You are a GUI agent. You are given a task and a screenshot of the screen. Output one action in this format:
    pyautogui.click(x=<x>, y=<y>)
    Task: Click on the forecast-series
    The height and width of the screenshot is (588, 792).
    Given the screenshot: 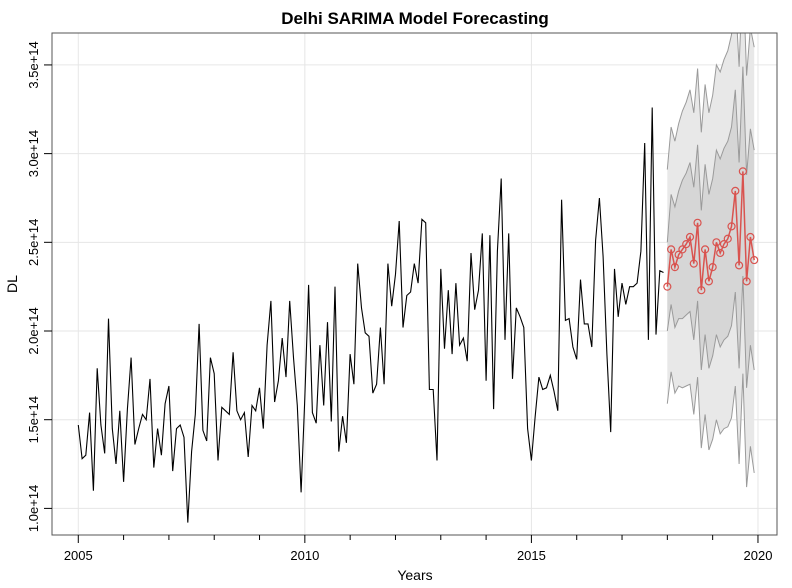 What is the action you would take?
    pyautogui.click(x=711, y=231)
    